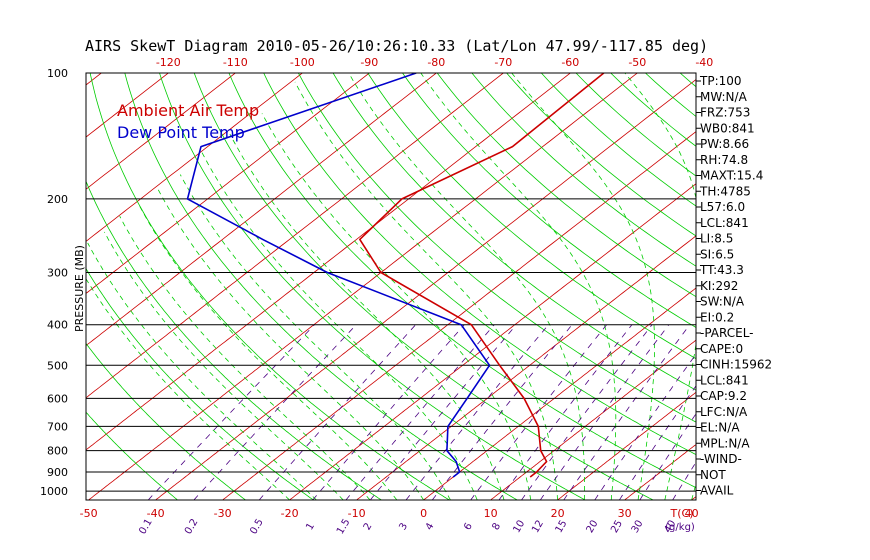 This screenshot has height=560, width=870. Describe the element at coordinates (724, 160) in the screenshot. I see `index-label: RH:74.8` at that location.